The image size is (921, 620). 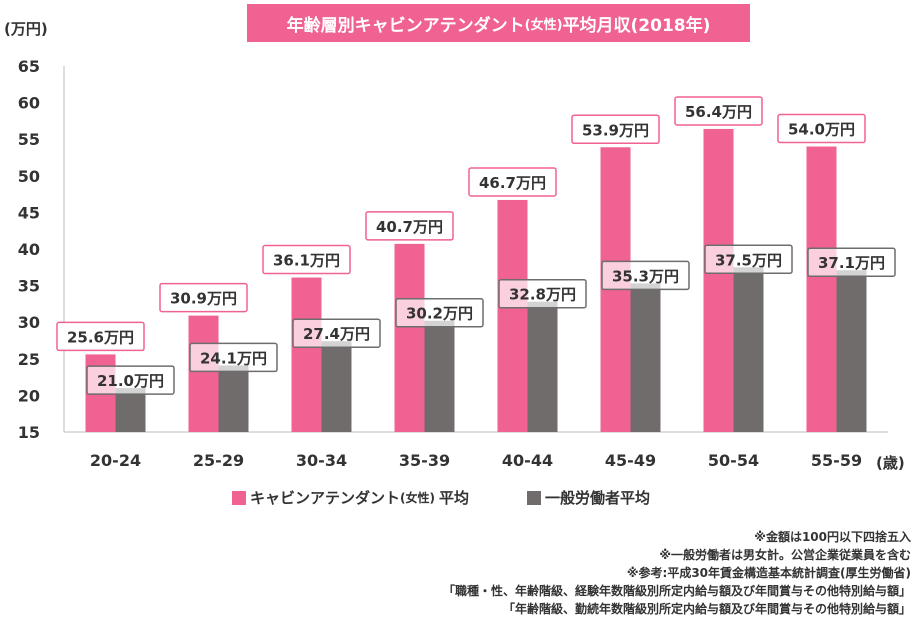 I want to click on data-label-general-30-34: 27.4万円, so click(x=336, y=334).